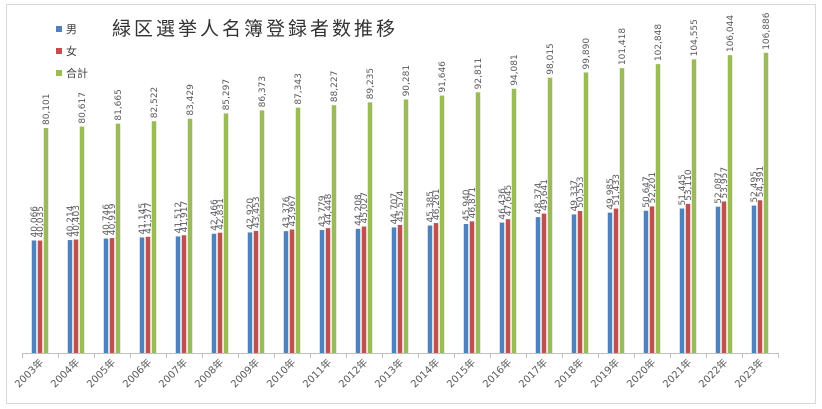 The height and width of the screenshot is (409, 822). Describe the element at coordinates (299, 89) in the screenshot. I see `data-label: 87,343` at that location.